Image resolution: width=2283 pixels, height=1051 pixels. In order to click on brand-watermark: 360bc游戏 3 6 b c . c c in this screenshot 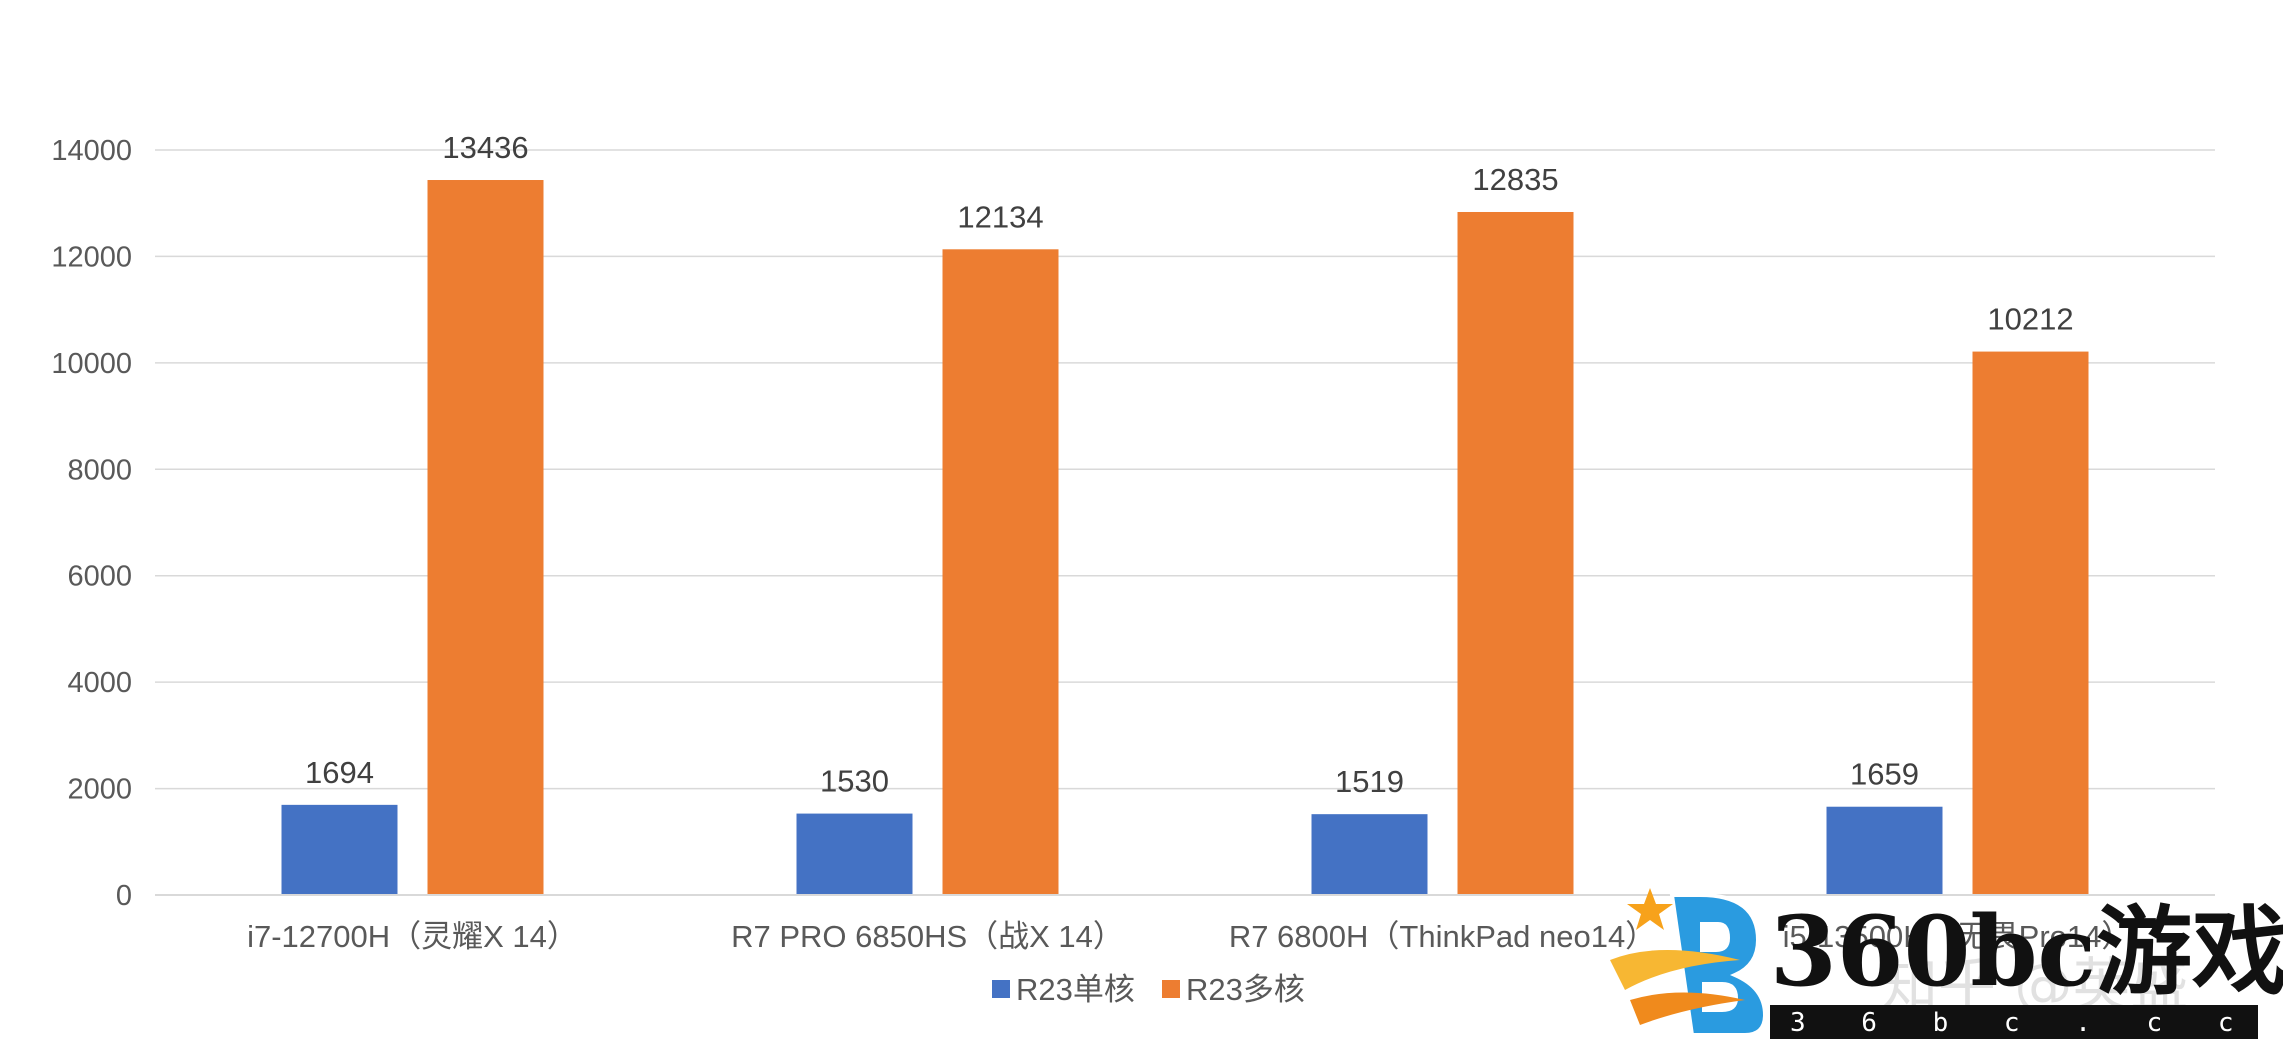, I will do `click(1946, 963)`.